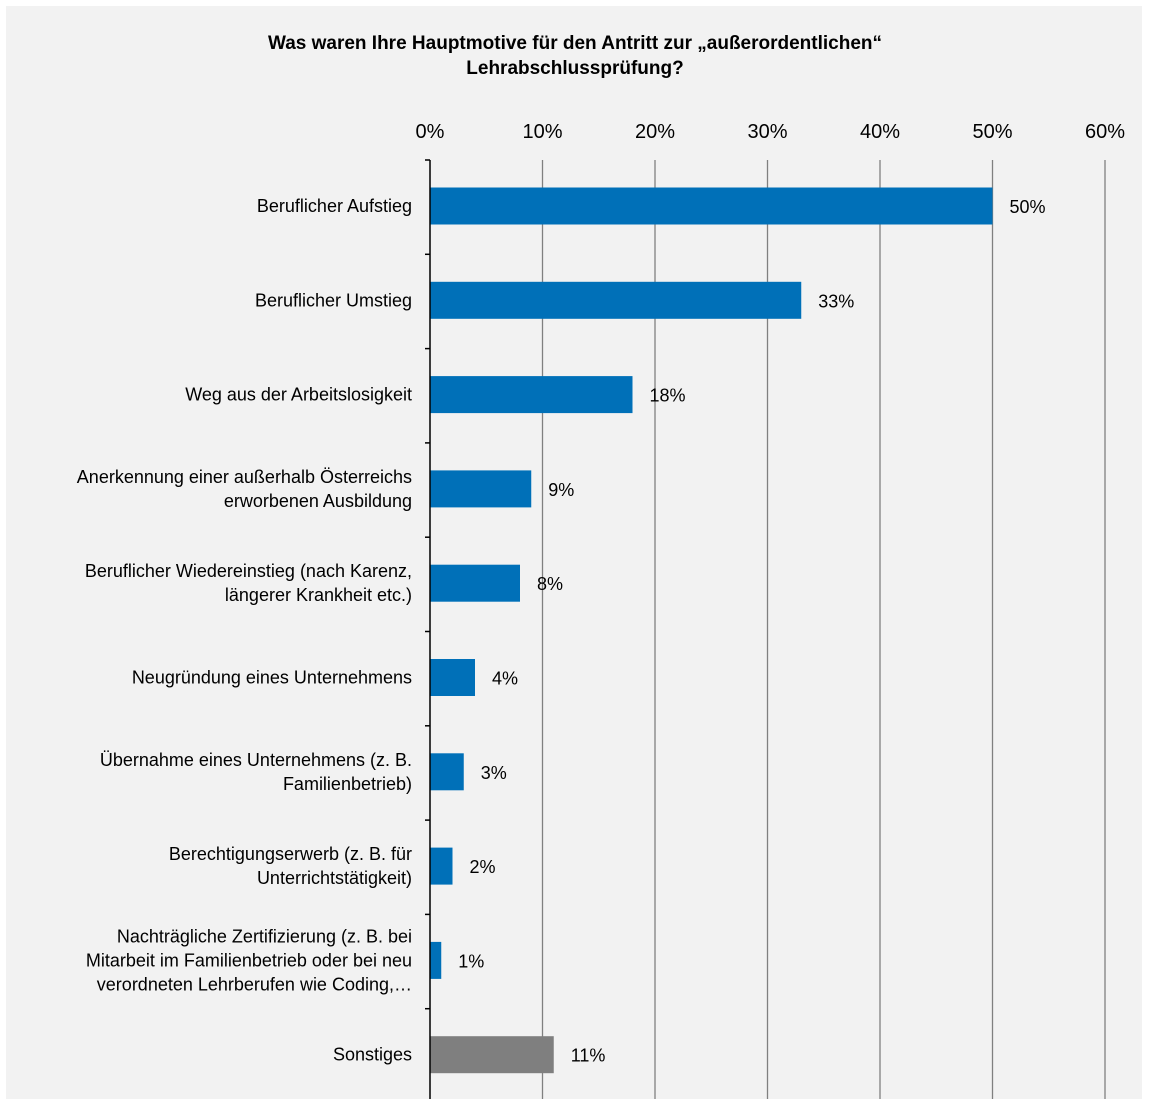 Image resolution: width=1150 pixels, height=1099 pixels. Describe the element at coordinates (588, 1056) in the screenshot. I see `data-label: 11%` at that location.